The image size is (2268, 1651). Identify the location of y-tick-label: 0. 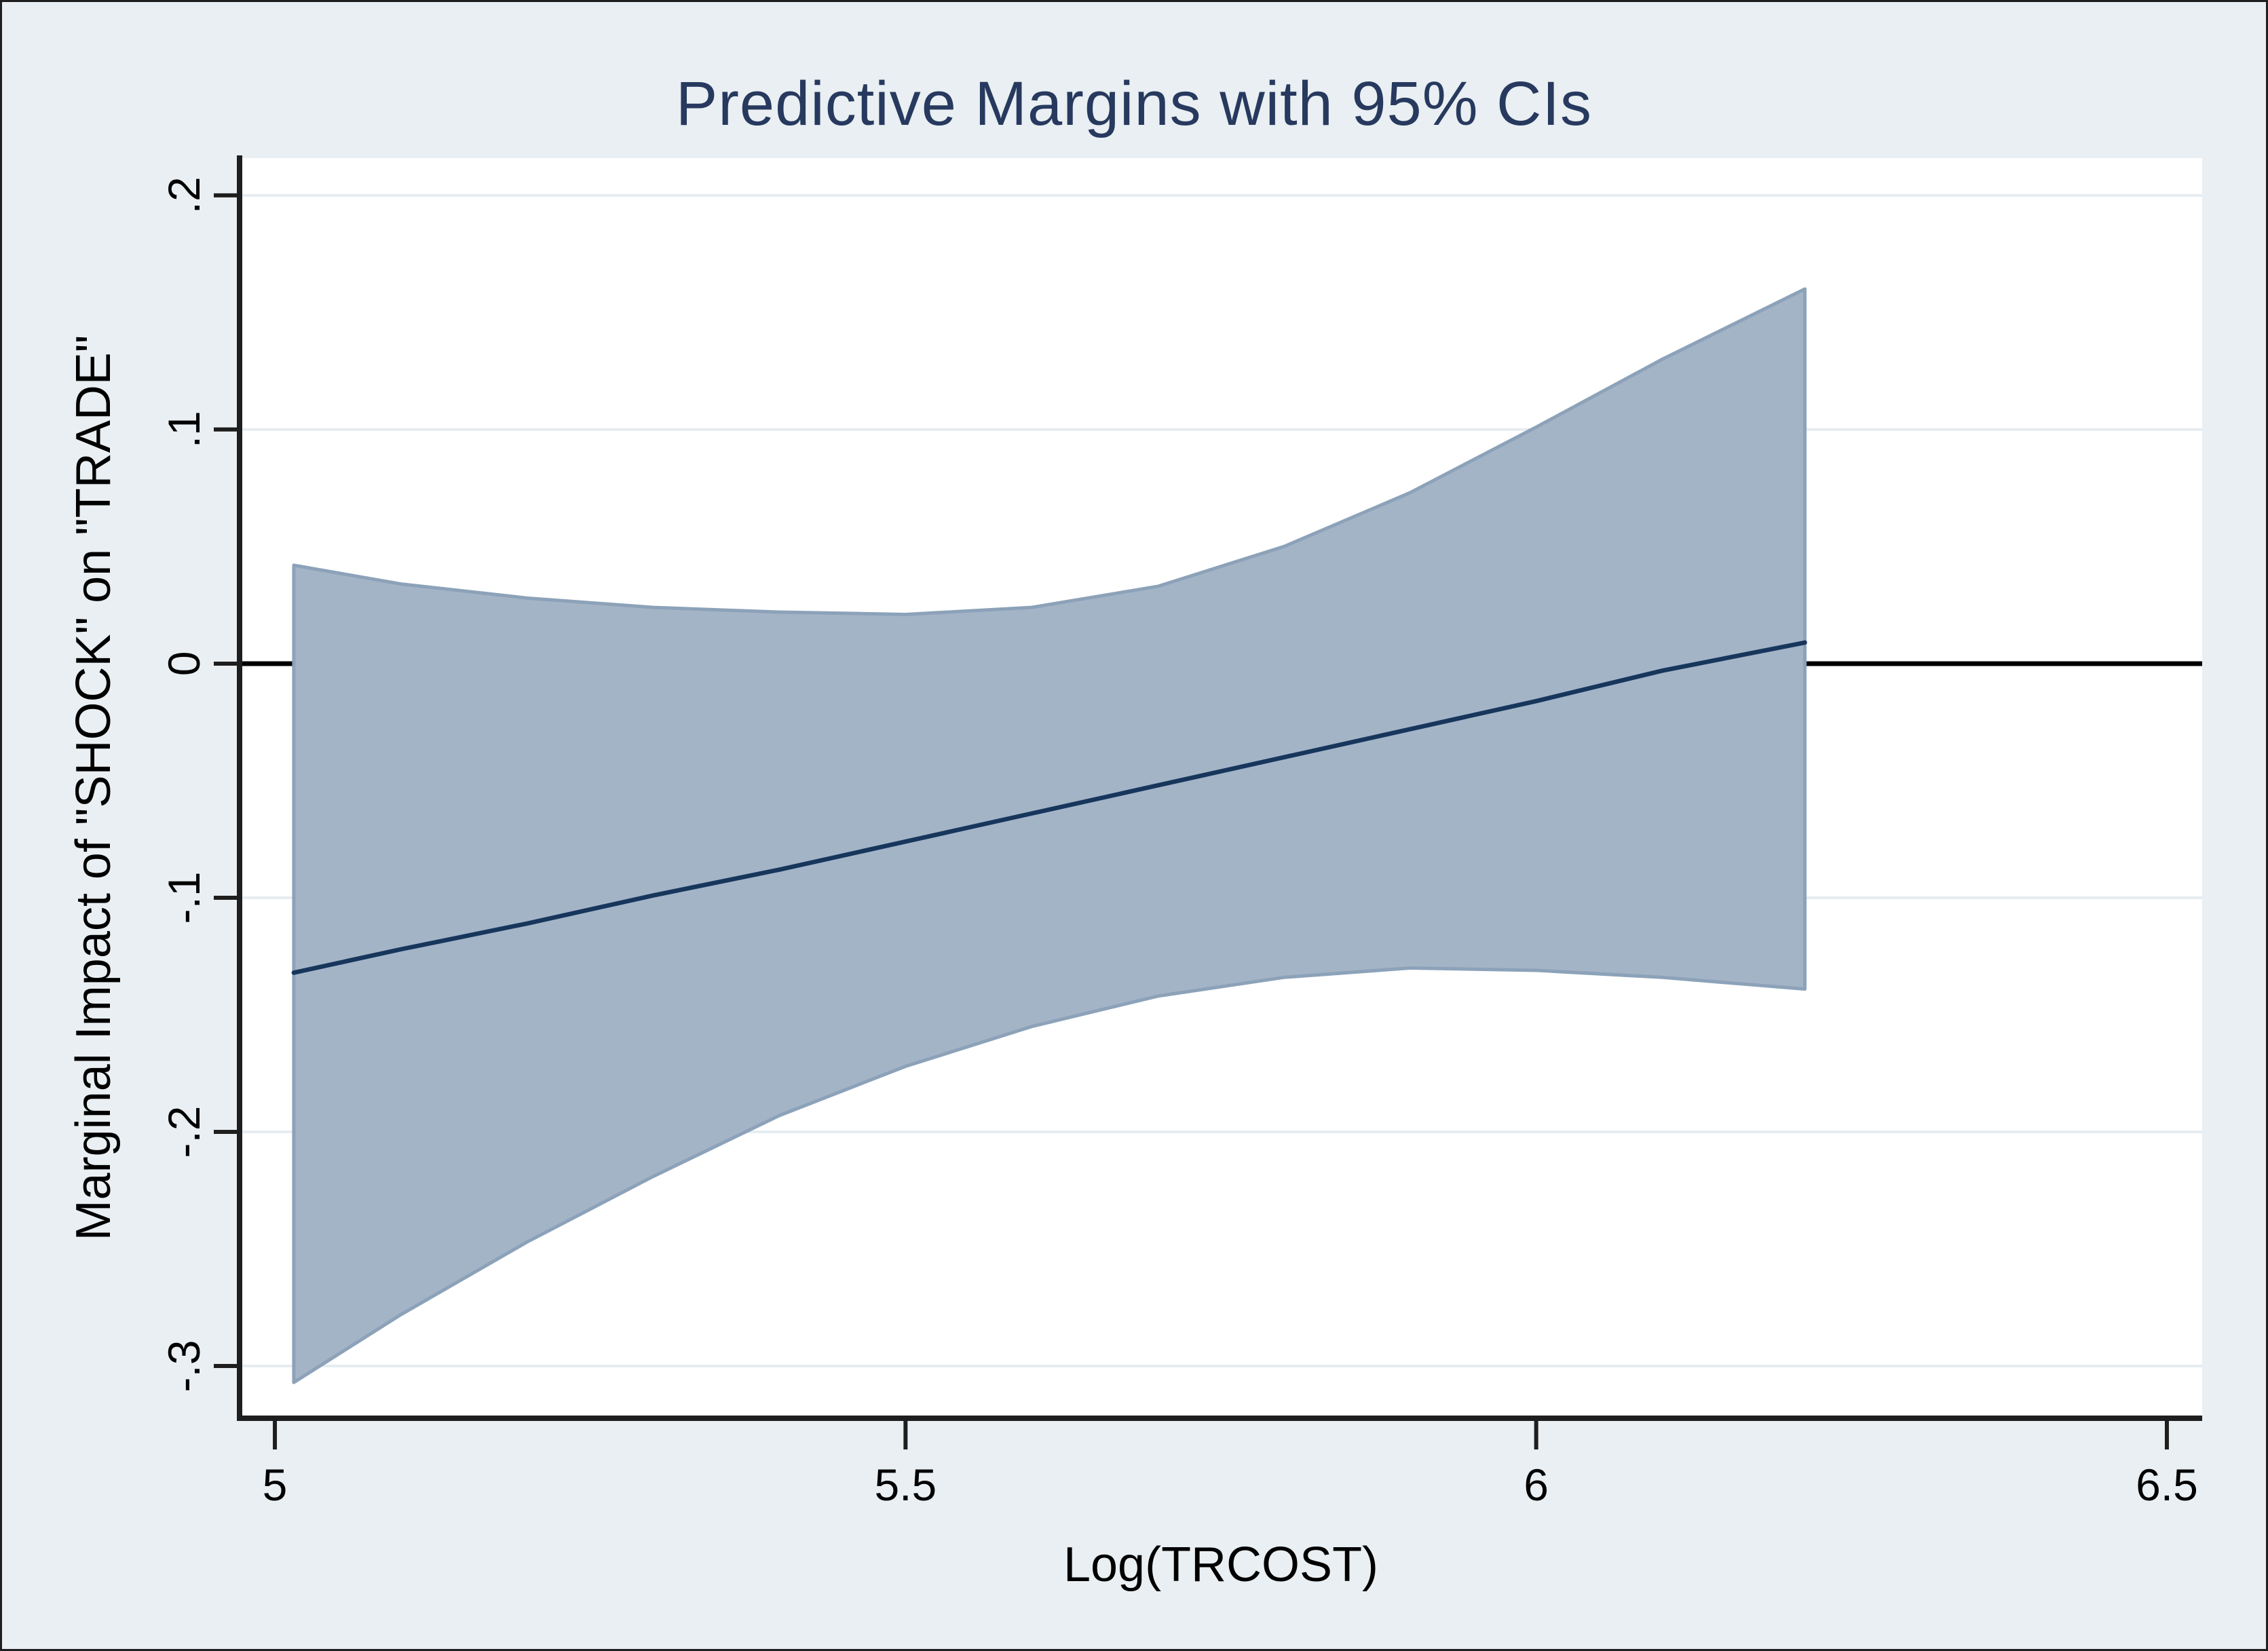
(184, 664).